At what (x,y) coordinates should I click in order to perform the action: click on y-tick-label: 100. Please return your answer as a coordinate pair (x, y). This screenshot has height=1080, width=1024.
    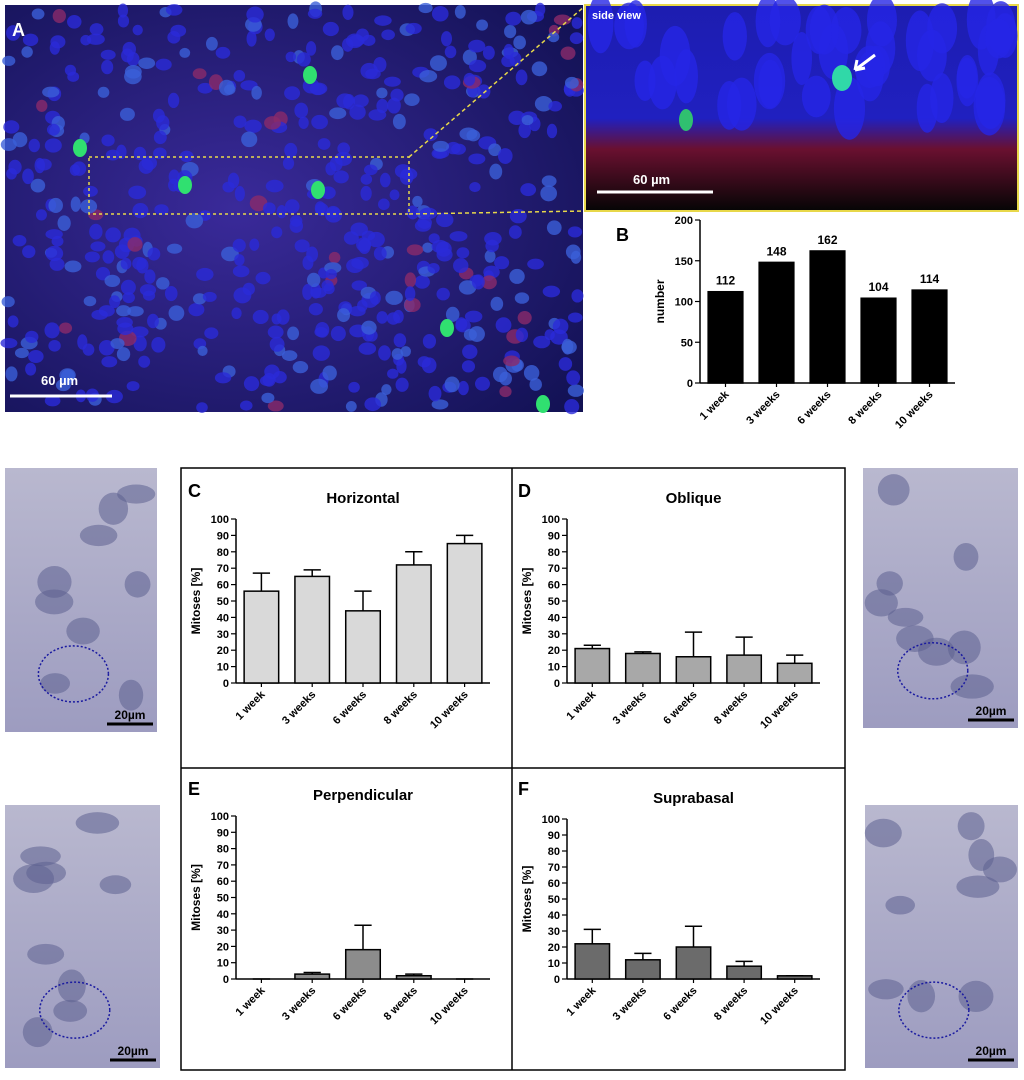
    Looking at the image, I should click on (220, 817).